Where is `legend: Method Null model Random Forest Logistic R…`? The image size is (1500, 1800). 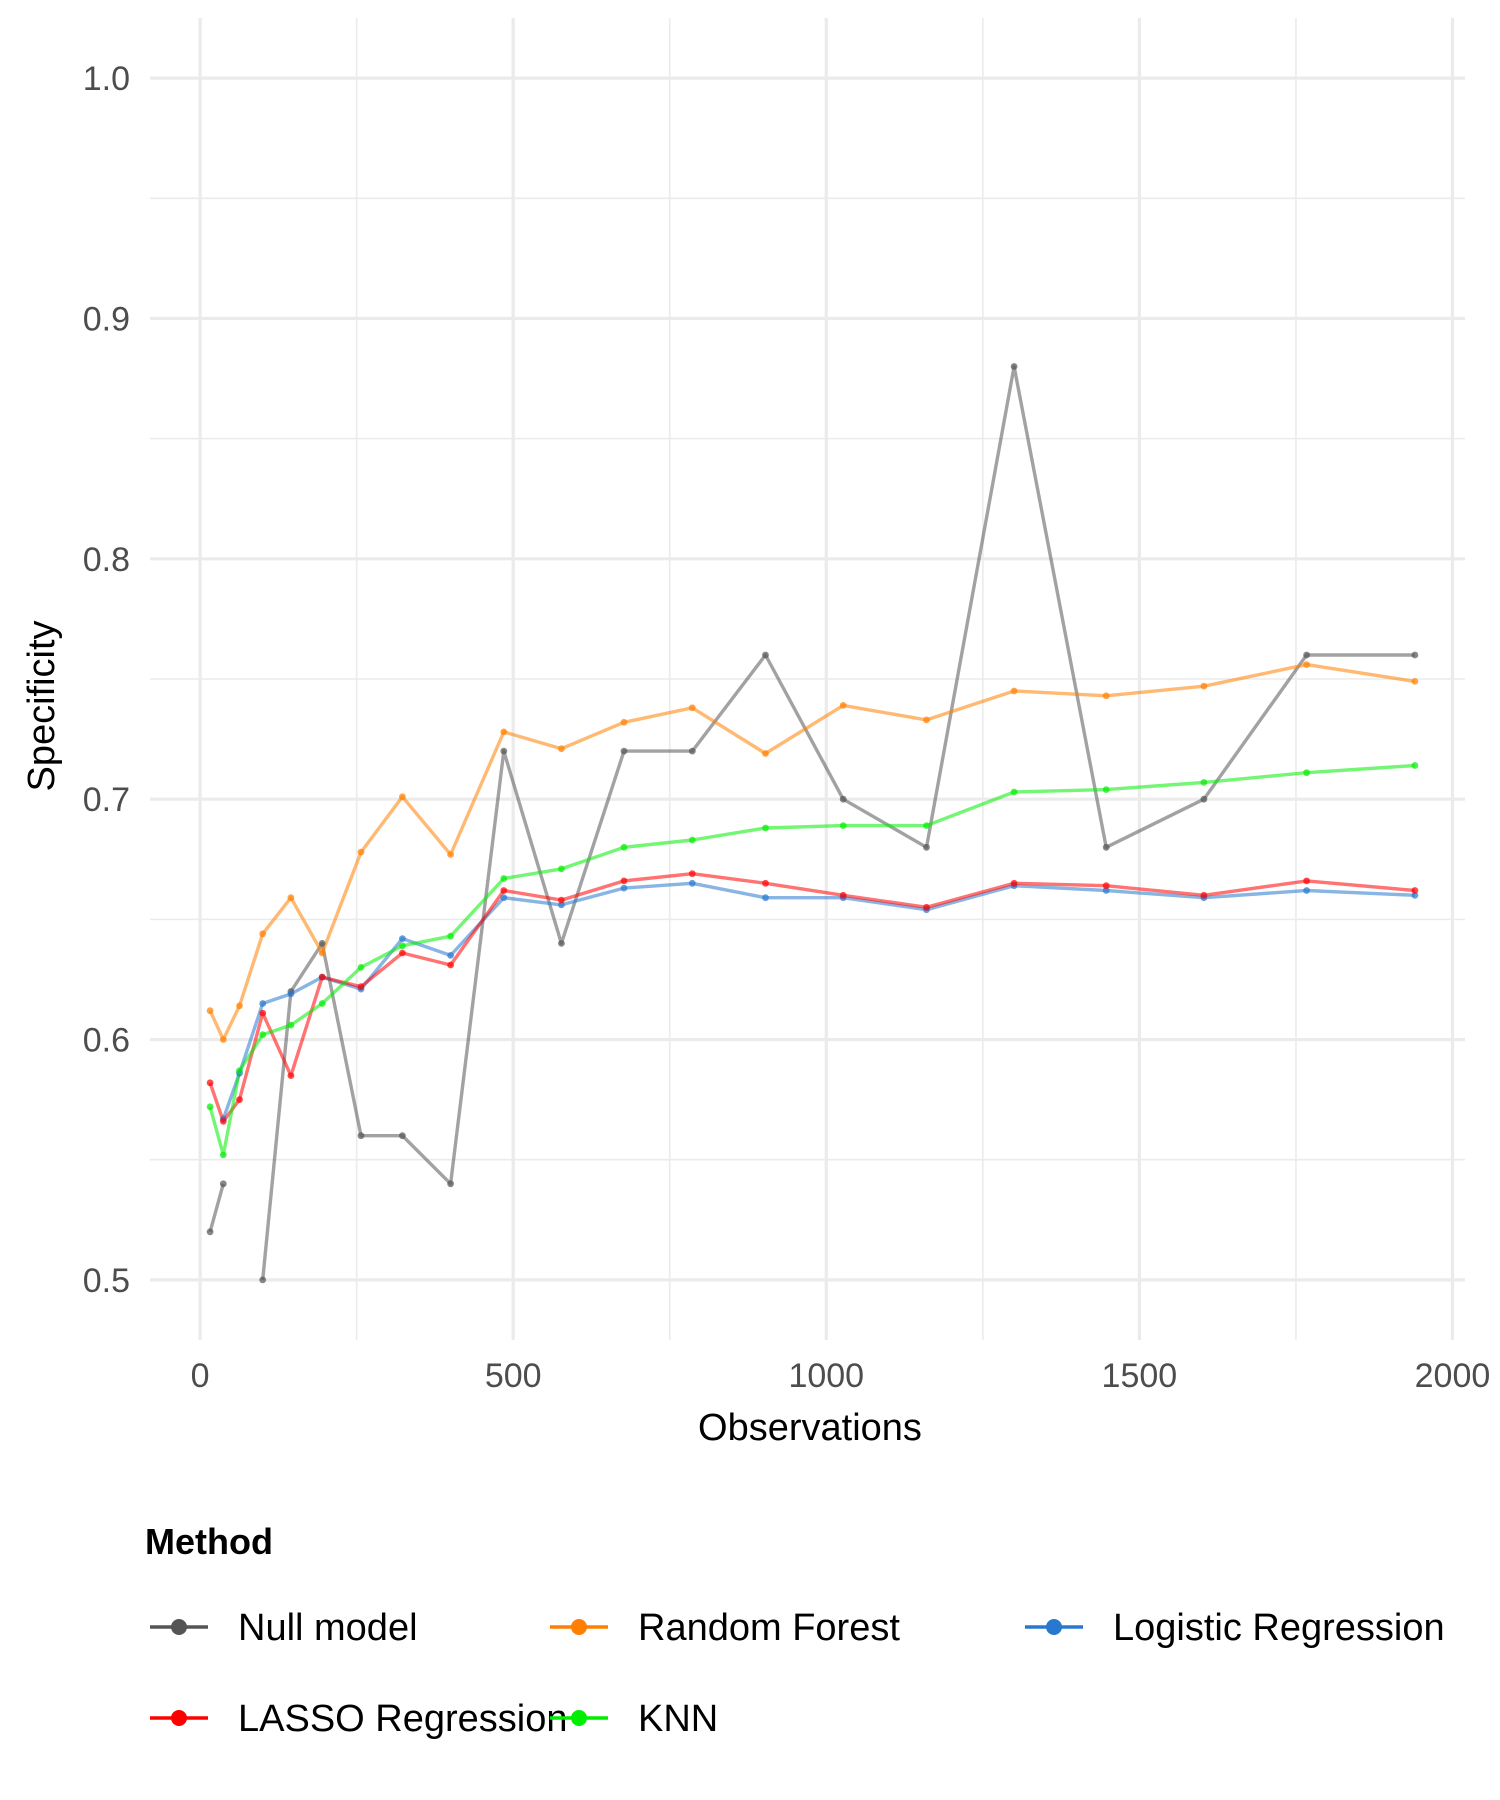
legend: Method Null model Random Forest Logistic R… is located at coordinates (795, 1630).